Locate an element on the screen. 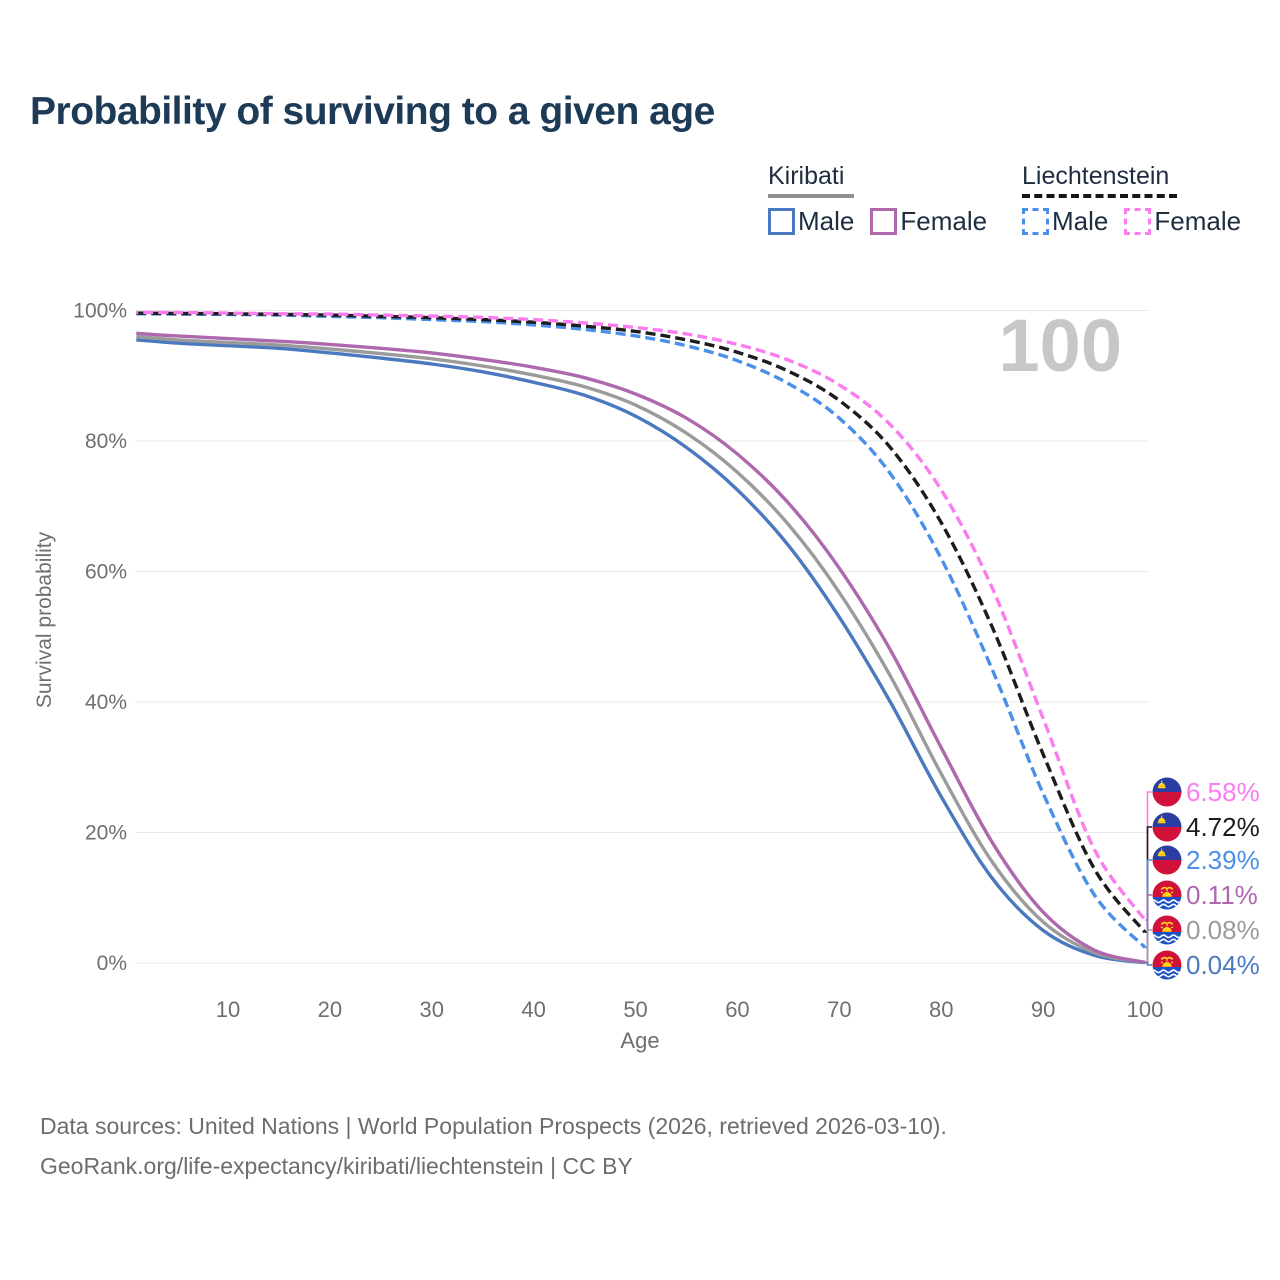 The height and width of the screenshot is (1280, 1280). legend-group-liechtenstein: Liechtenstein Male Female is located at coordinates (1139, 199).